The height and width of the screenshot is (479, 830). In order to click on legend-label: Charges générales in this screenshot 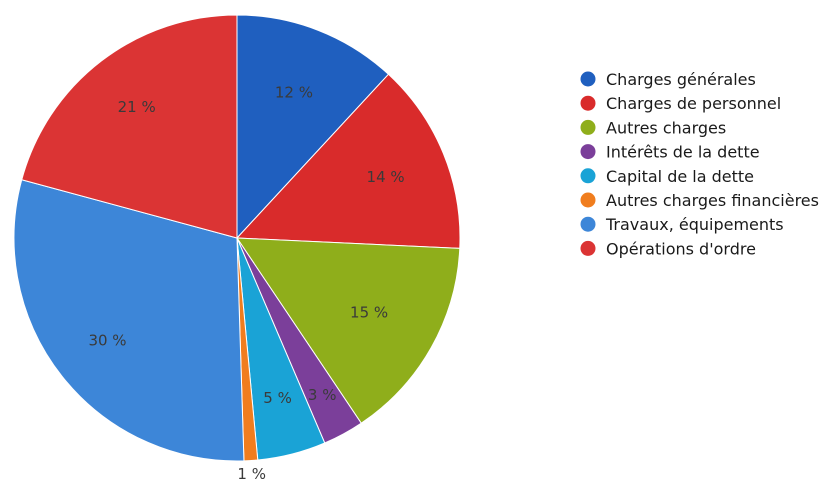, I will do `click(681, 79)`.